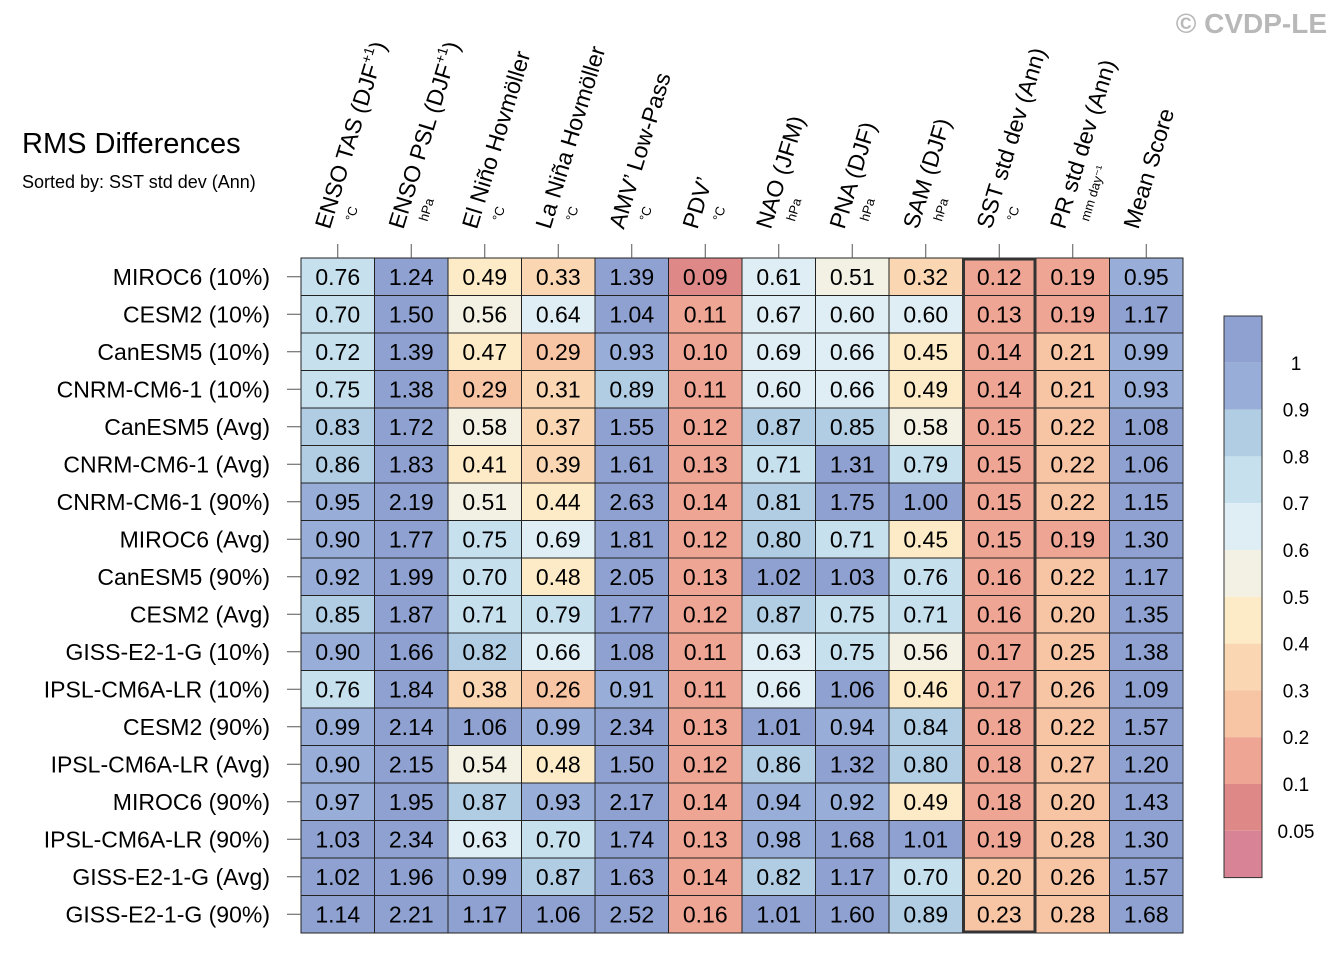  I want to click on cell-value: 1.39, so click(631, 277).